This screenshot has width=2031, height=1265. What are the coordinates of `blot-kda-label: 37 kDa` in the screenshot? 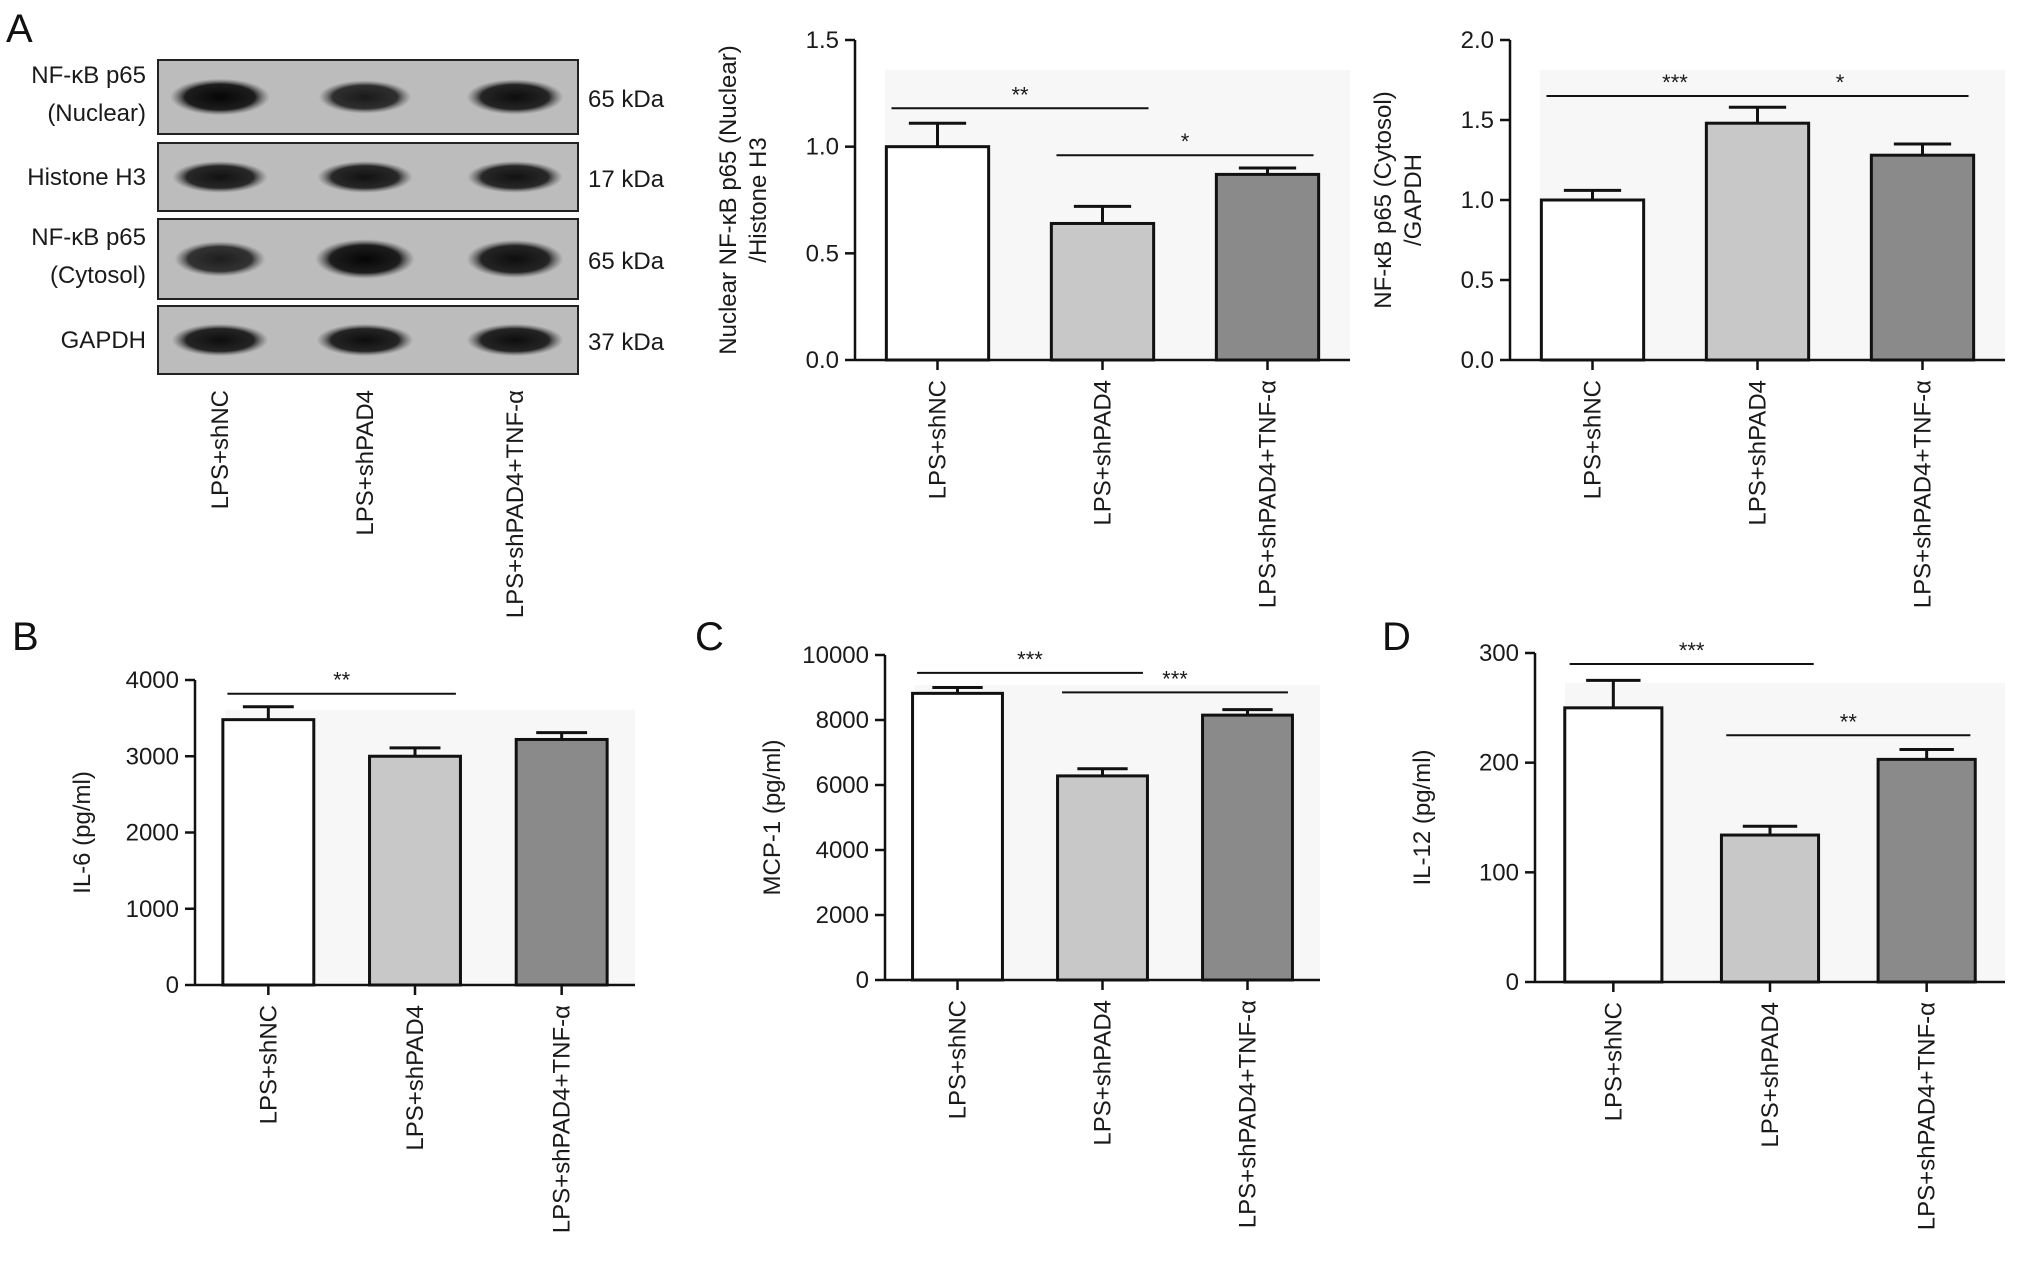 It's located at (626, 342).